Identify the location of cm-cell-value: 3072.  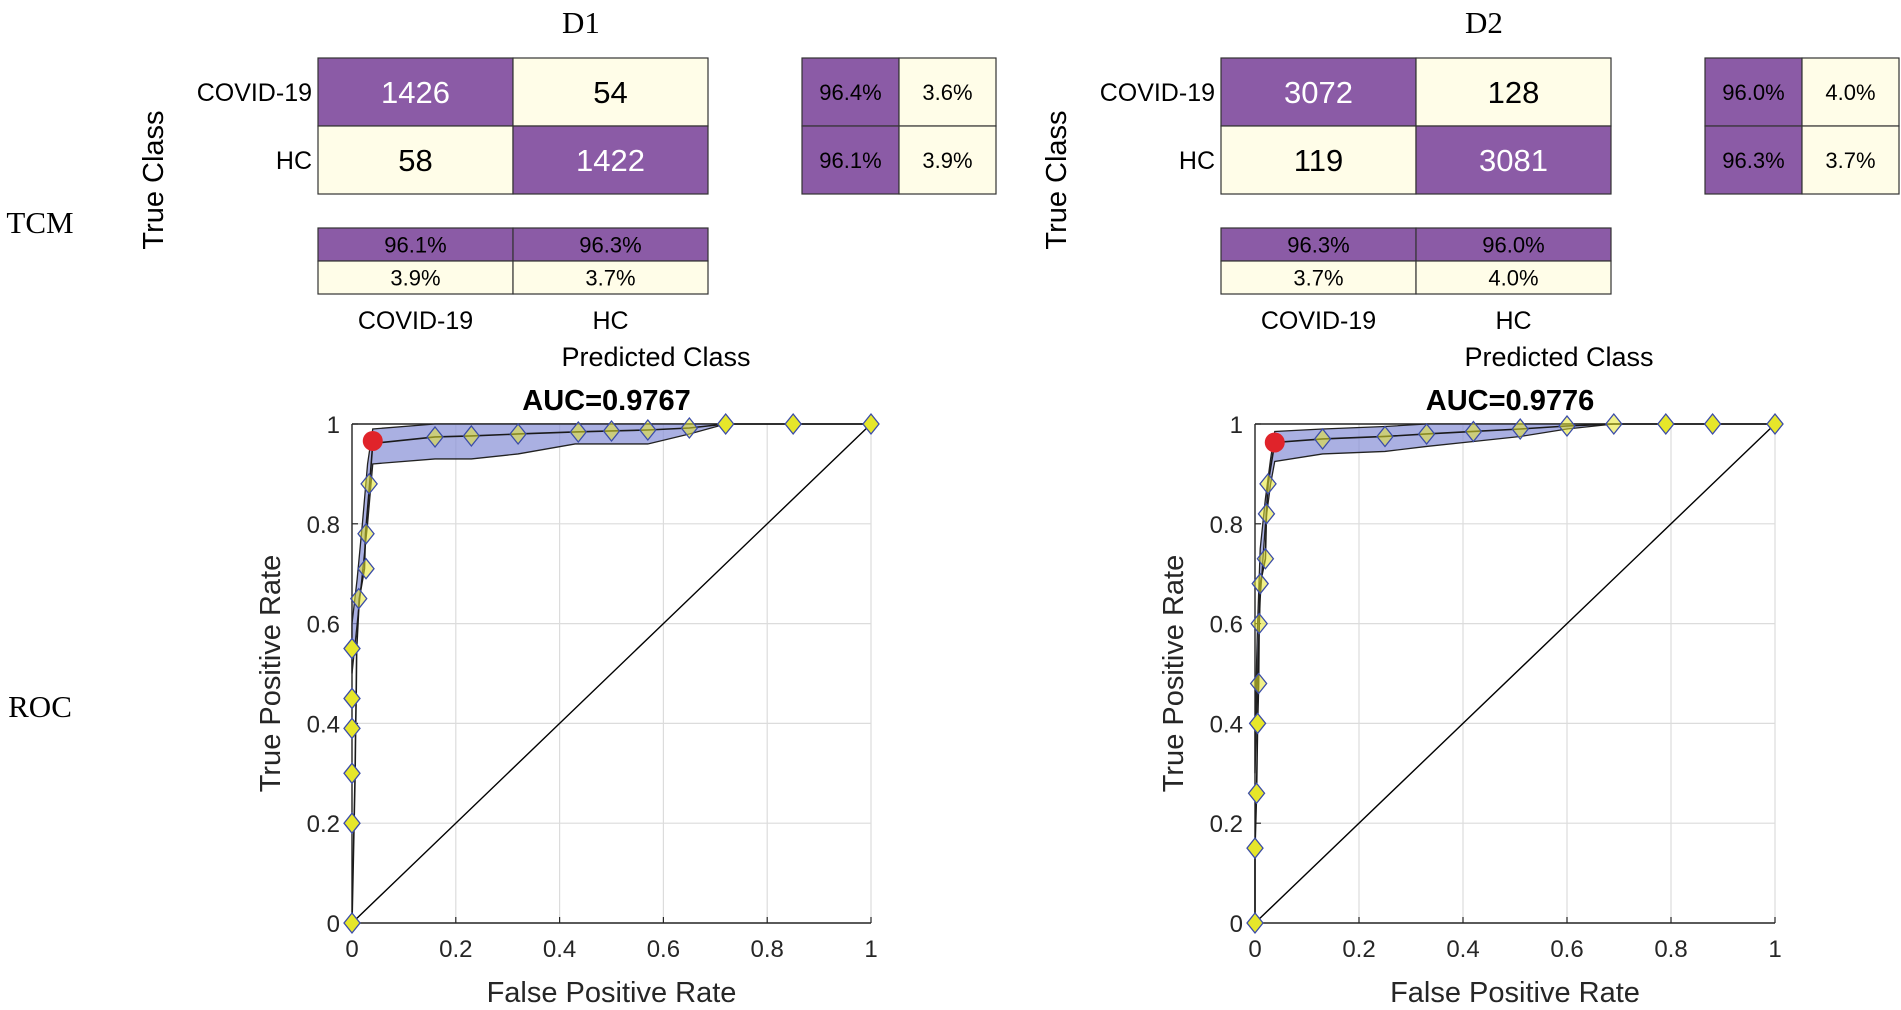
(1318, 92).